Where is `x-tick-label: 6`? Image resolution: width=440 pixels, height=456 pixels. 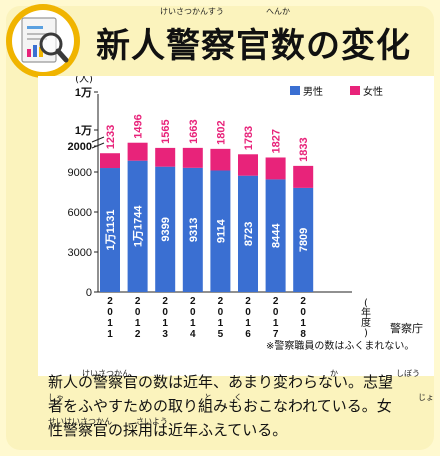 x-tick-label: 6 is located at coordinates (248, 334).